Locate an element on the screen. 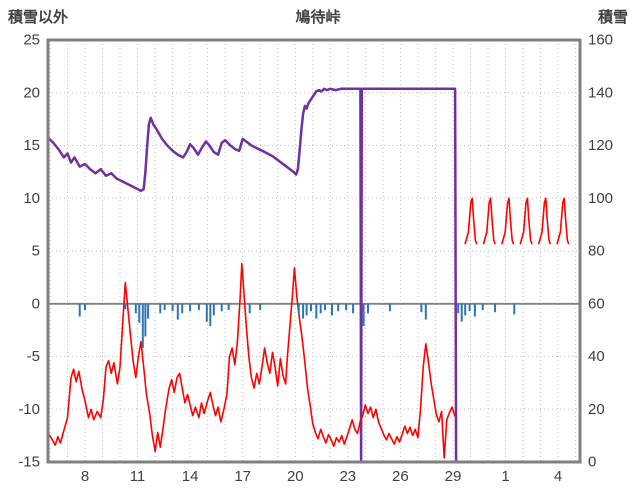 Image resolution: width=636 pixels, height=501 pixels. svg-text: 15 is located at coordinates (31, 145).